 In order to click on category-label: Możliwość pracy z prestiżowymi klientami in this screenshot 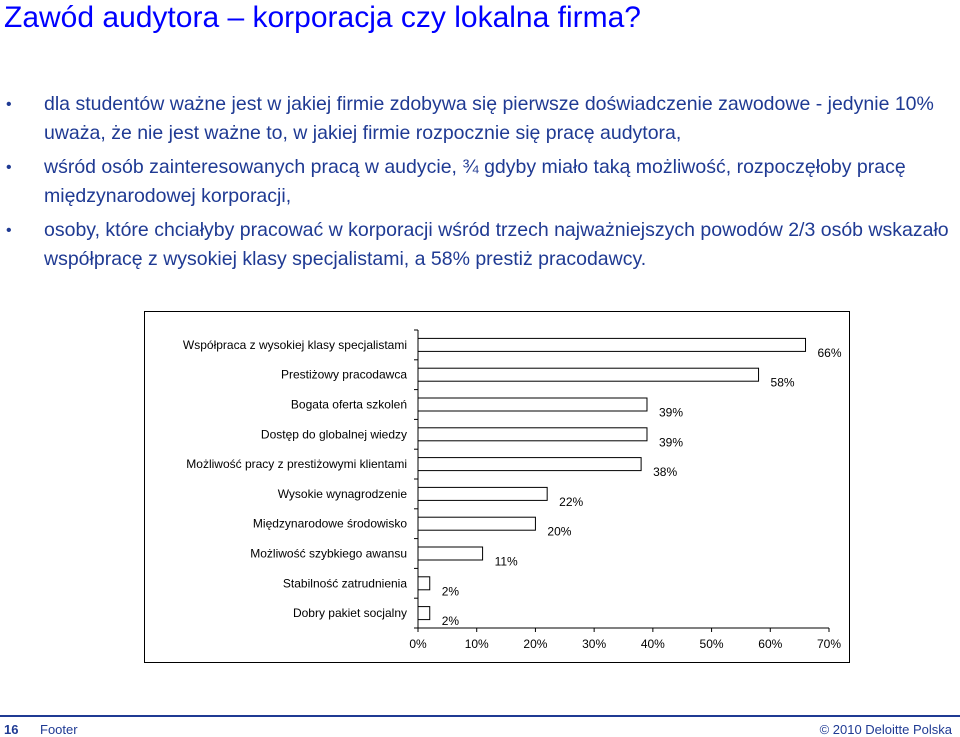, I will do `click(296, 464)`.